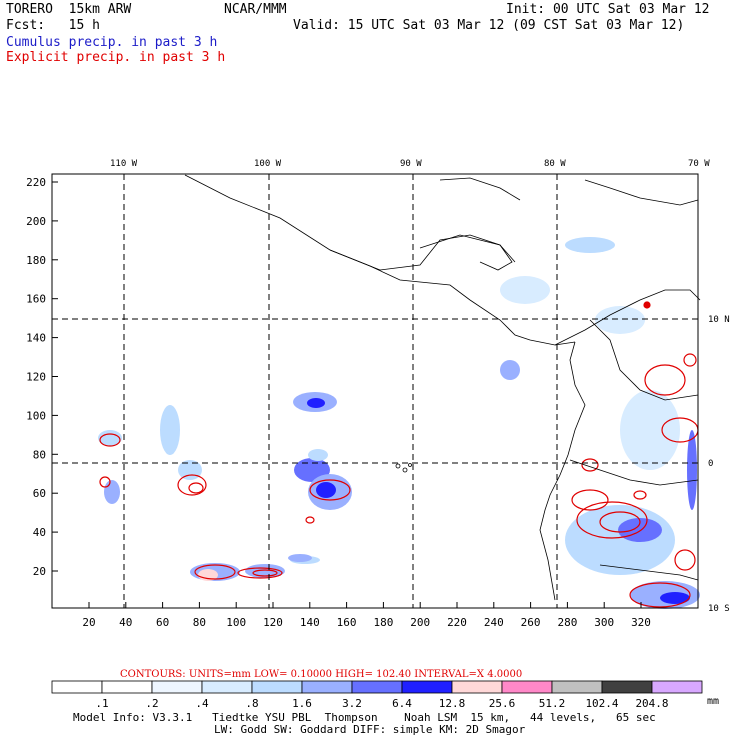 Image resolution: width=740 pixels, height=740 pixels. What do you see at coordinates (124, 164) in the screenshot?
I see `lon-label: 110 W` at bounding box center [124, 164].